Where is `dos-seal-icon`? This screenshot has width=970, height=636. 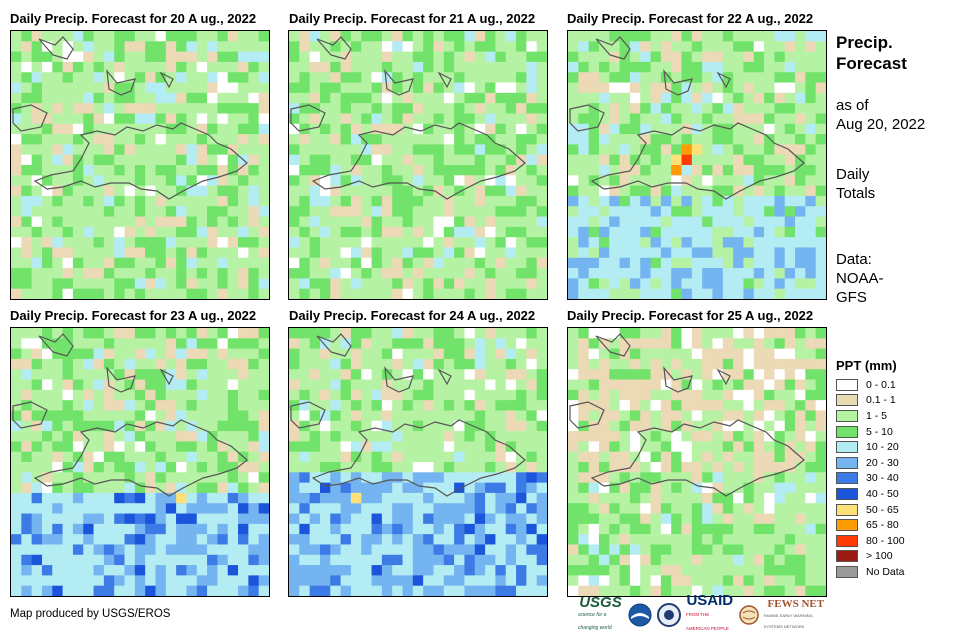 dos-seal-icon is located at coordinates (668, 615).